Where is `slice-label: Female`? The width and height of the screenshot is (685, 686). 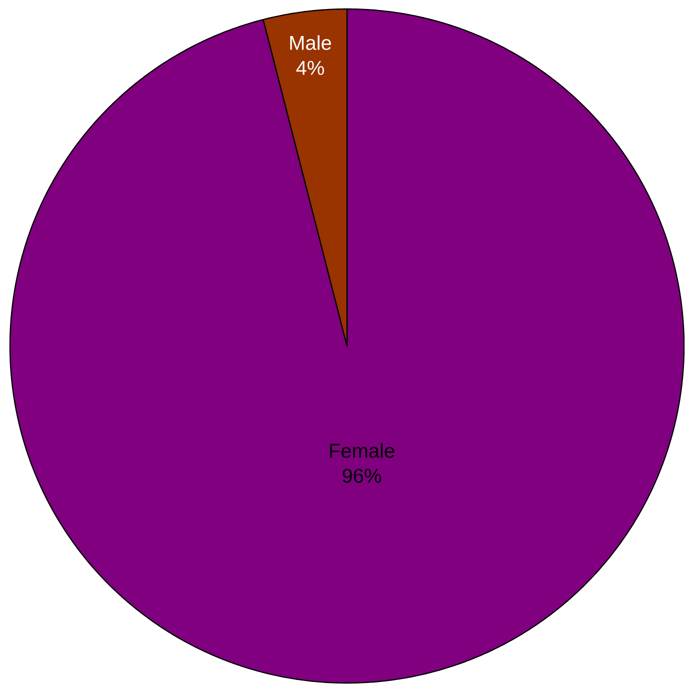 slice-label: Female is located at coordinates (362, 450).